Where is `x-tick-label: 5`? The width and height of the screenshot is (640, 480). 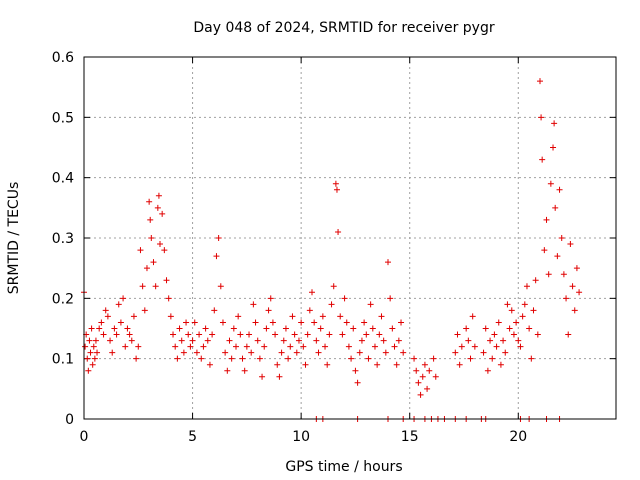 x-tick-label: 5 is located at coordinates (192, 437).